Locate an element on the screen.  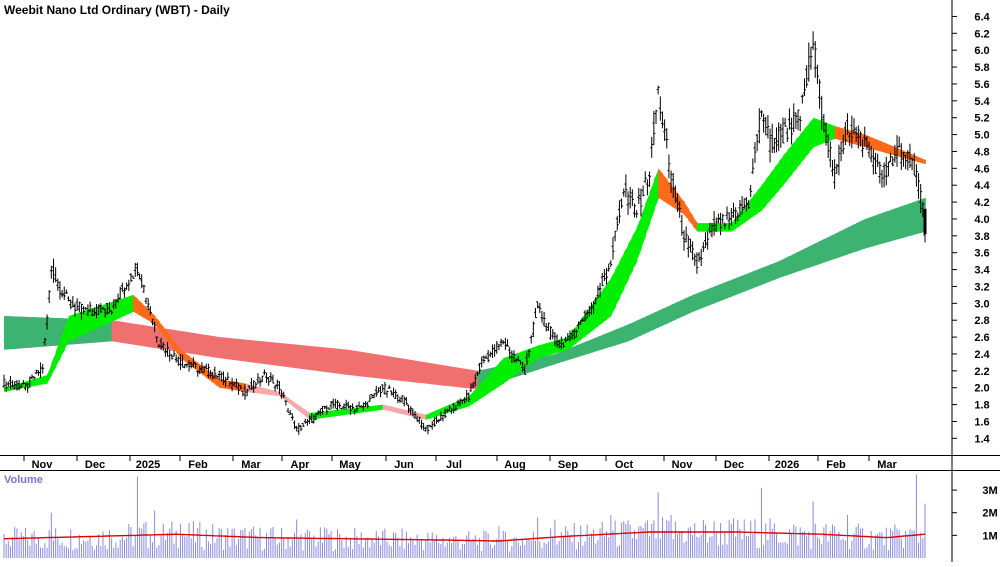
x-tick-label: Oct is located at coordinates (624, 465).